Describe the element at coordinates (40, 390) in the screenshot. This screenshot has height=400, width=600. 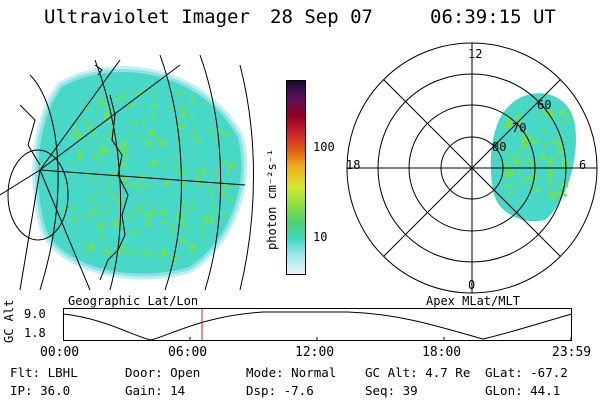
I see `ip-info: IP: 36.0` at that location.